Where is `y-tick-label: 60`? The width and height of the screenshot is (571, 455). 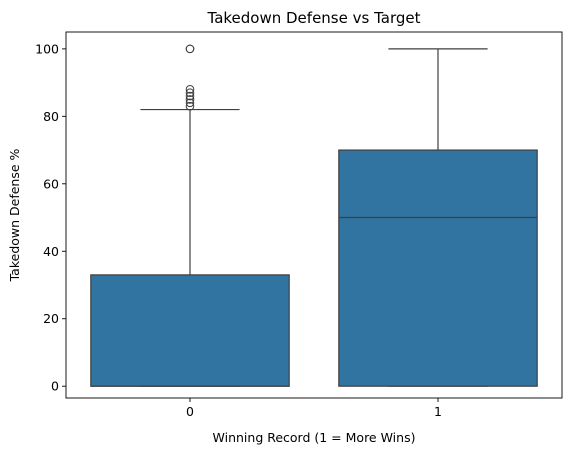
y-tick-label: 60 is located at coordinates (51, 183).